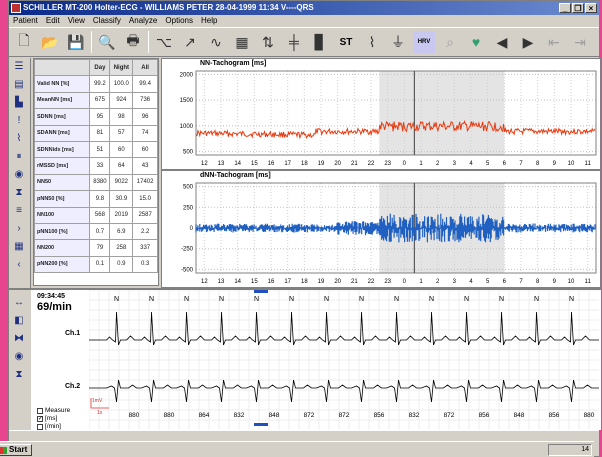 Image resolution: width=602 pixels, height=457 pixels. Describe the element at coordinates (187, 75) in the screenshot. I see `y-tick-label: 2000` at that location.